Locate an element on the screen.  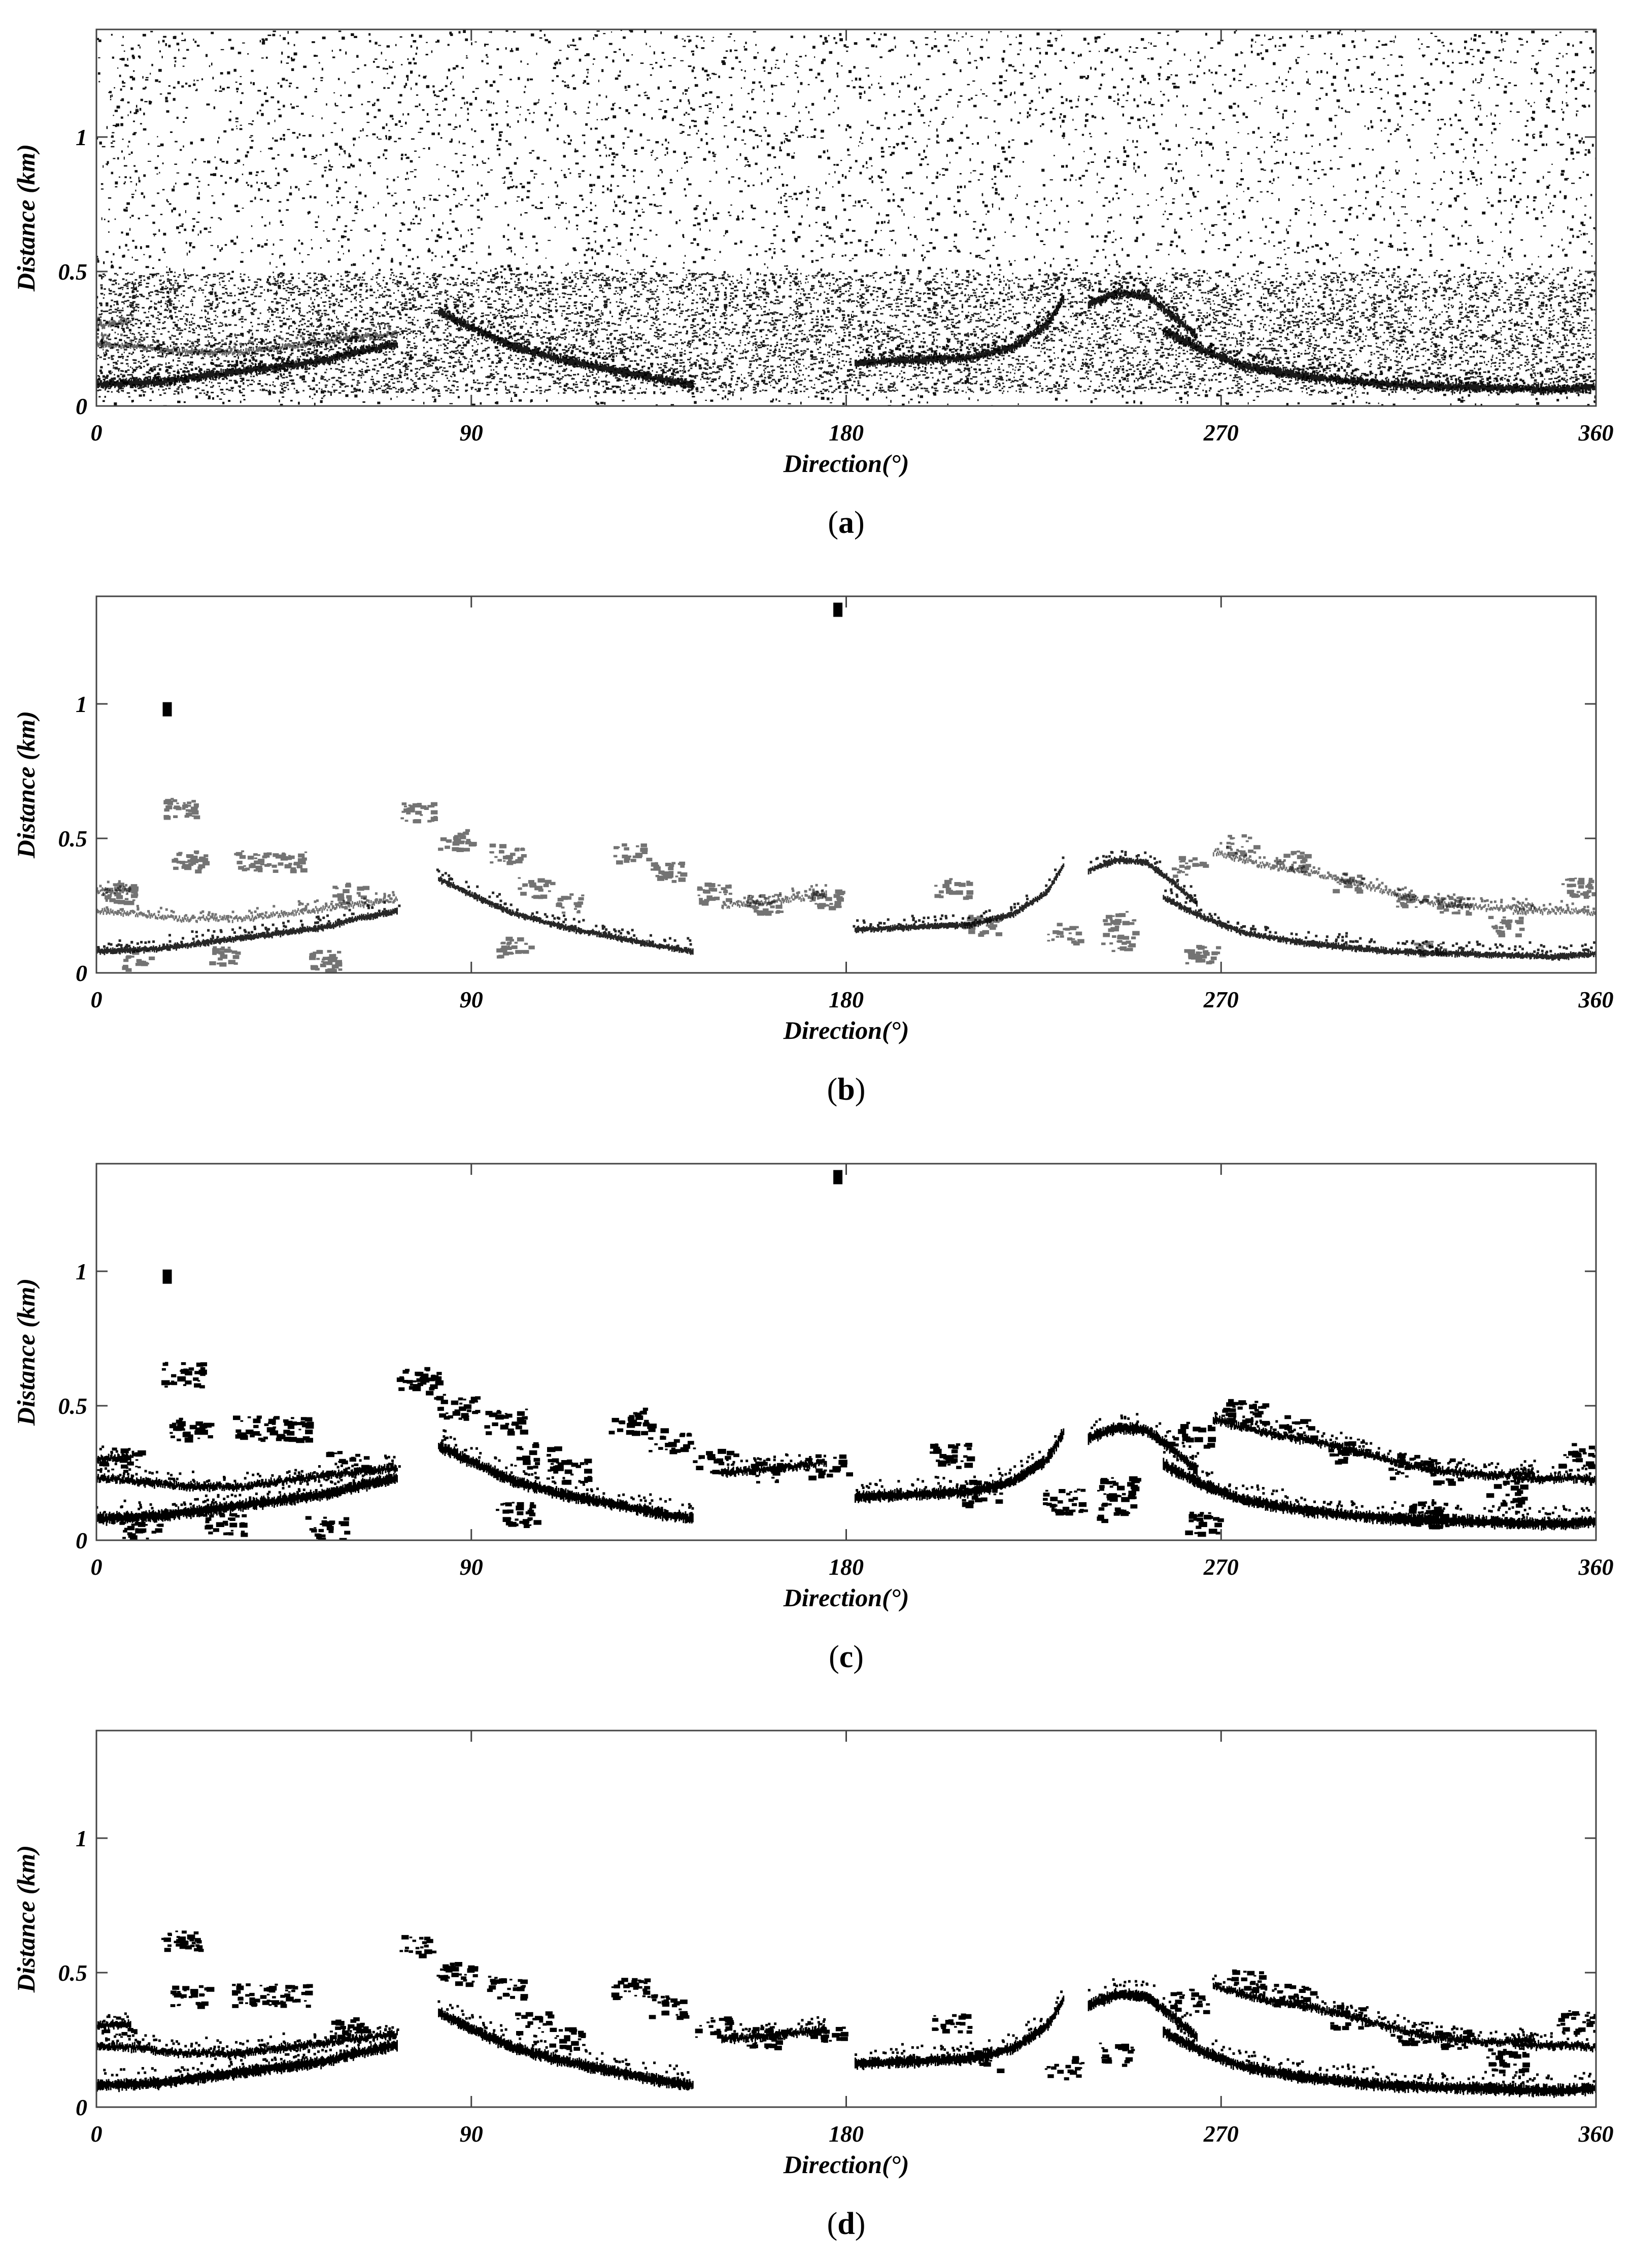
panel-label: (b) is located at coordinates (846, 1089).